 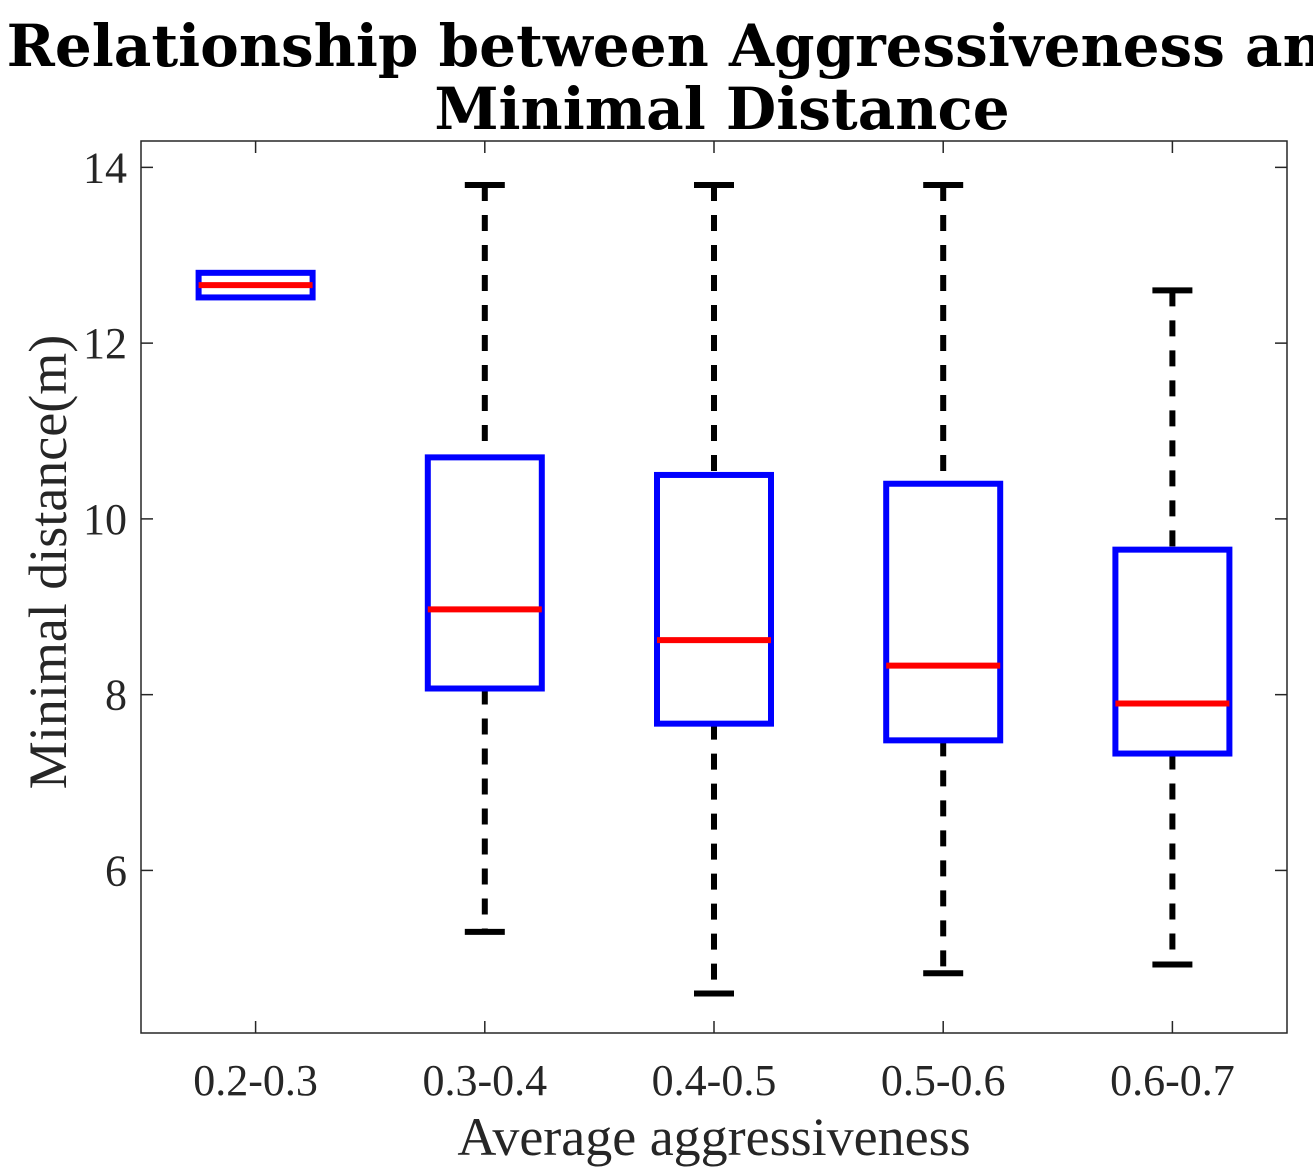 What do you see at coordinates (660, 46) in the screenshot?
I see `chart-title-line-1: Relationship between Aggressiveness and` at bounding box center [660, 46].